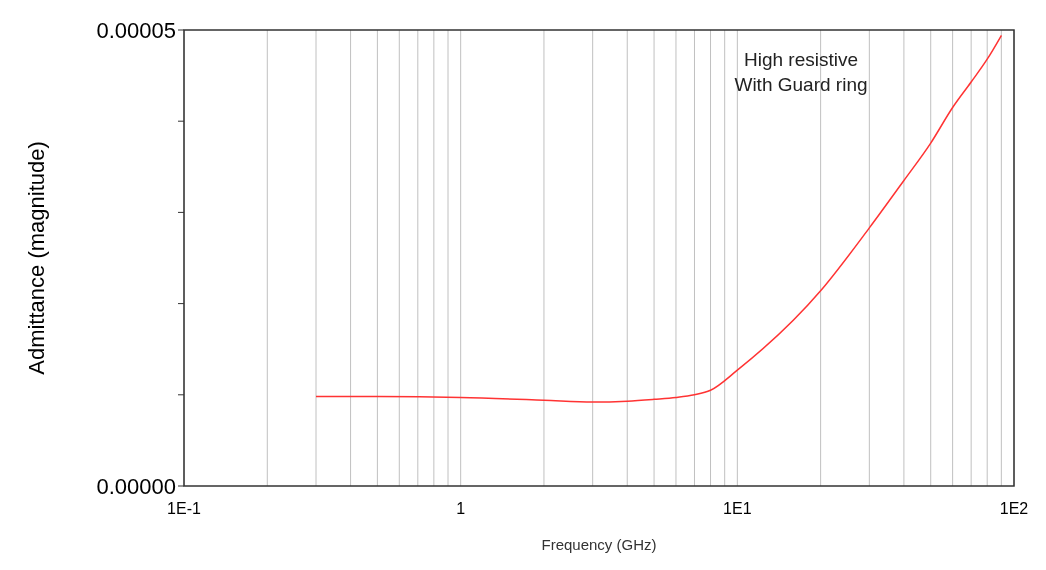 The height and width of the screenshot is (570, 1046). Describe the element at coordinates (136, 486) in the screenshot. I see `y-tick-label: 0.00000` at that location.